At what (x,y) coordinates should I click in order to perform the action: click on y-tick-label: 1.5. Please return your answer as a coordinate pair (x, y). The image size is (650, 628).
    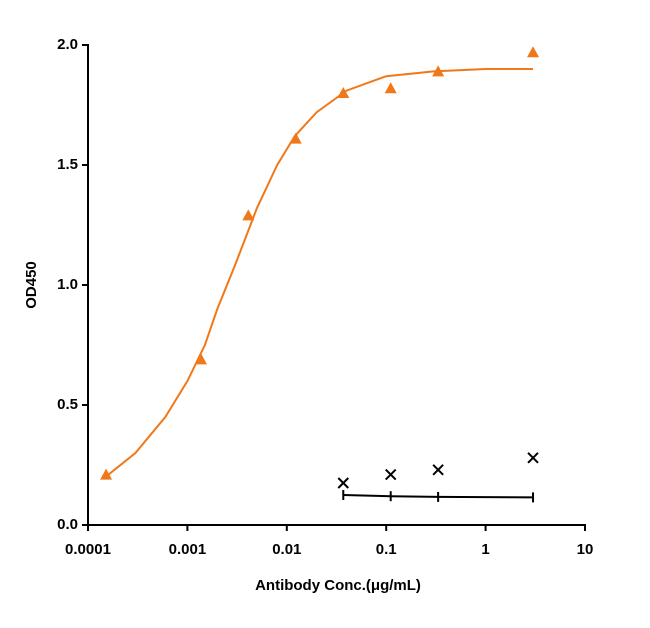
    Looking at the image, I should click on (67, 164).